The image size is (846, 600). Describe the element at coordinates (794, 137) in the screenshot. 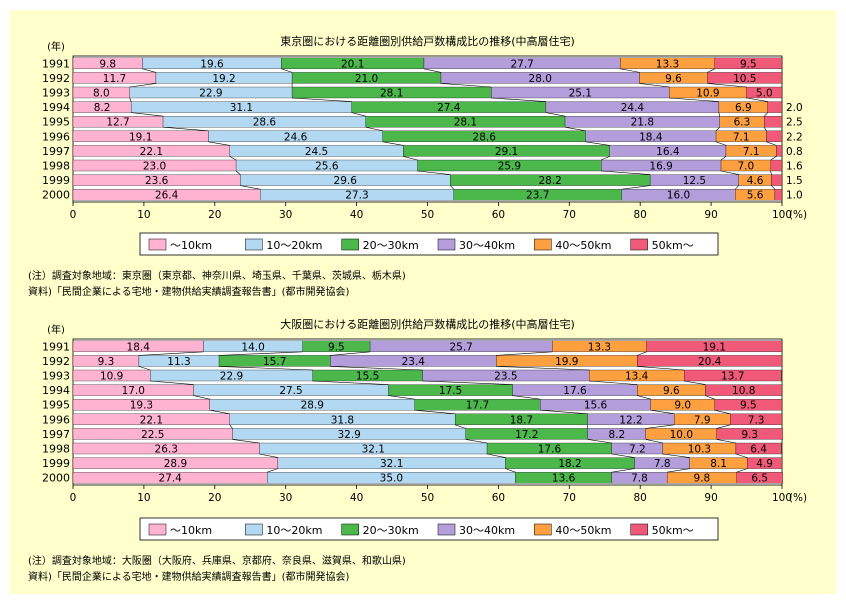

I see `data-label: 2.2` at that location.